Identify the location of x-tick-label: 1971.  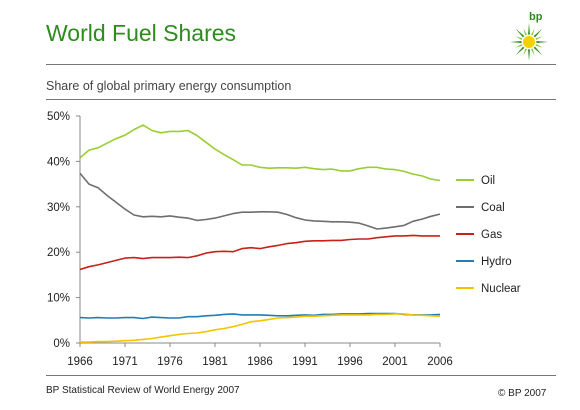
(125, 362).